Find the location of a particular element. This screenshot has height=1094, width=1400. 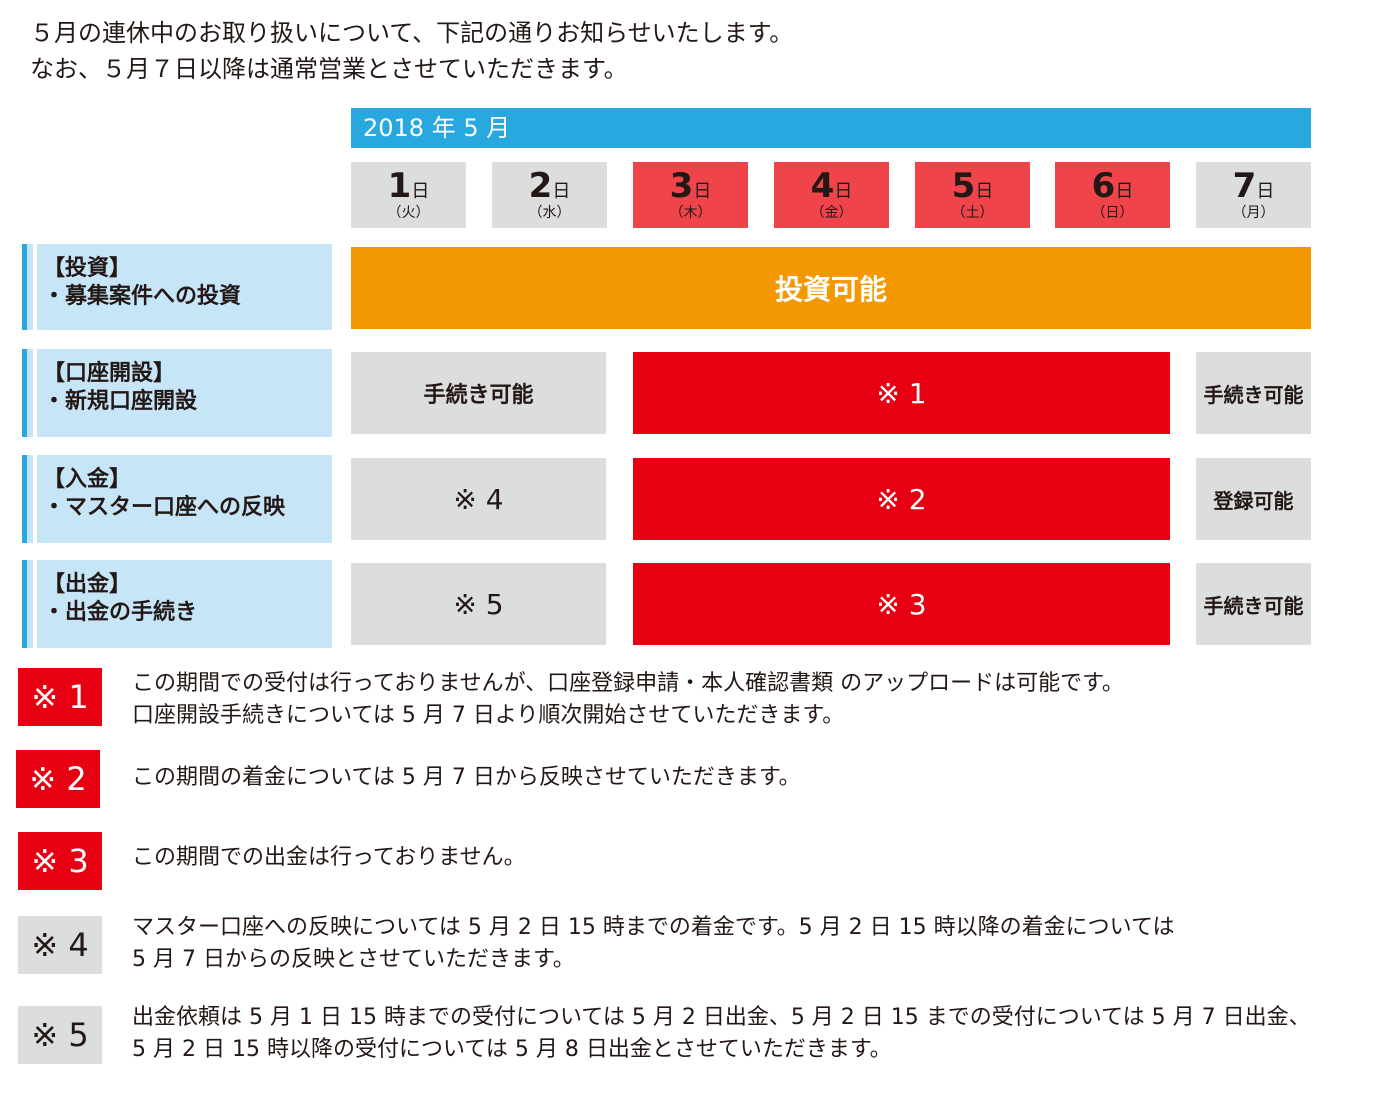

row-label-investment: 【投資】 ・募集案件への投資 is located at coordinates (177, 287).